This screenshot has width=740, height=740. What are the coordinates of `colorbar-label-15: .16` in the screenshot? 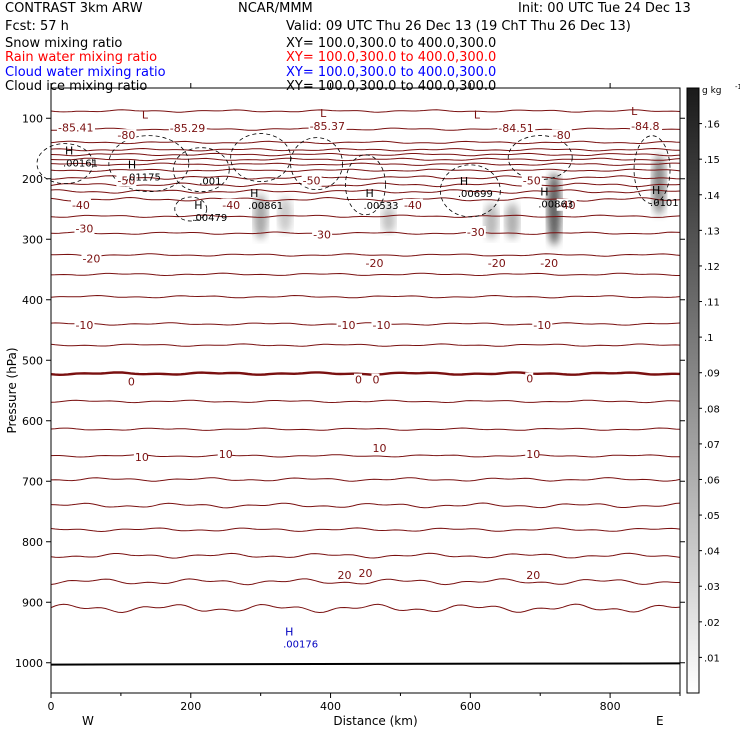 It's located at (712, 125).